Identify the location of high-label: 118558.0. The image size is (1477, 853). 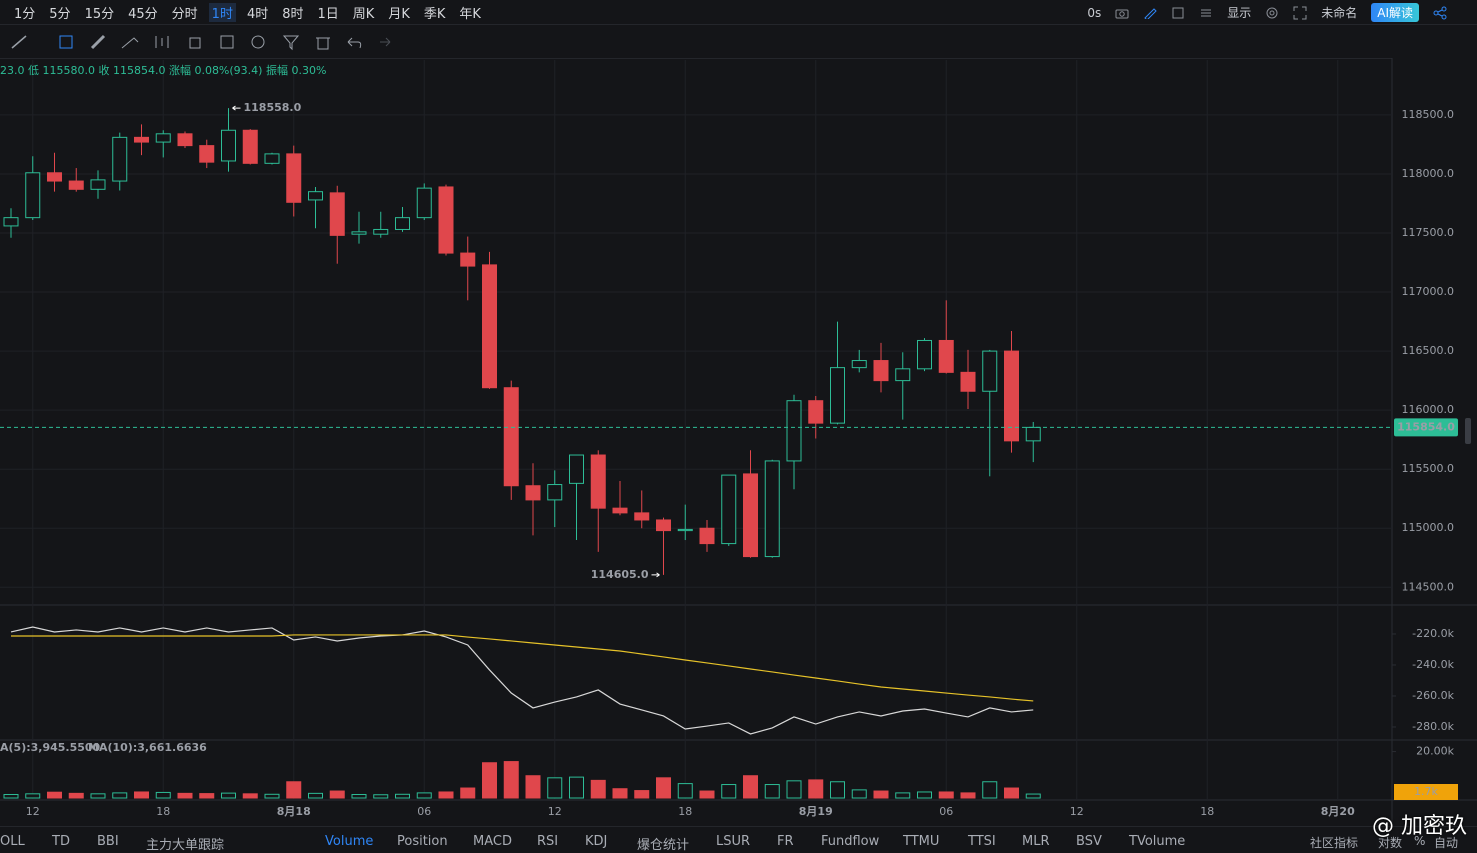
(273, 107).